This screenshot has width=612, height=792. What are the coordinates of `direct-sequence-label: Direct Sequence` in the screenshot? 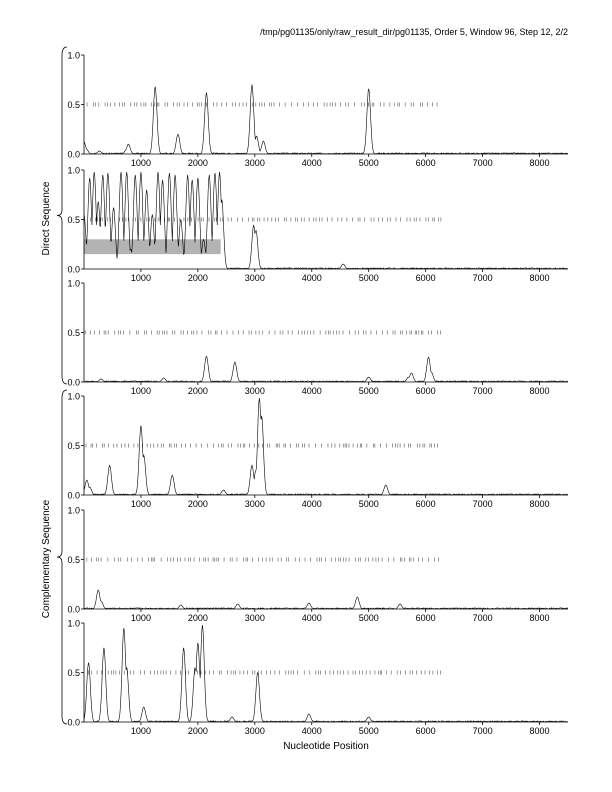 It's located at (46, 218).